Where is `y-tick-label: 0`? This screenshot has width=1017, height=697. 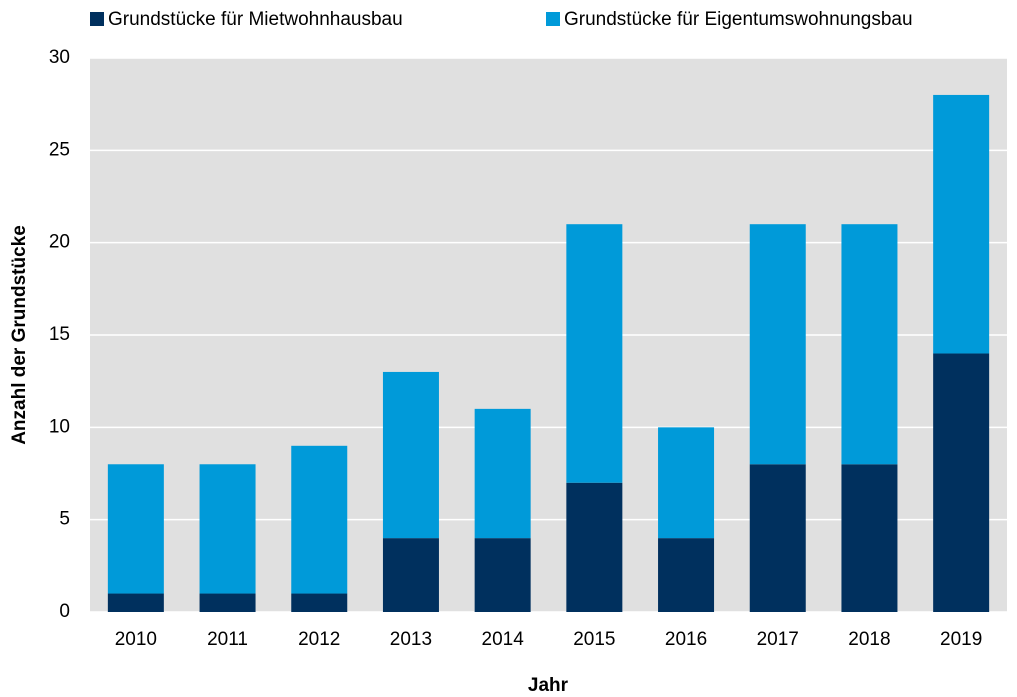
y-tick-label: 0 is located at coordinates (64, 611).